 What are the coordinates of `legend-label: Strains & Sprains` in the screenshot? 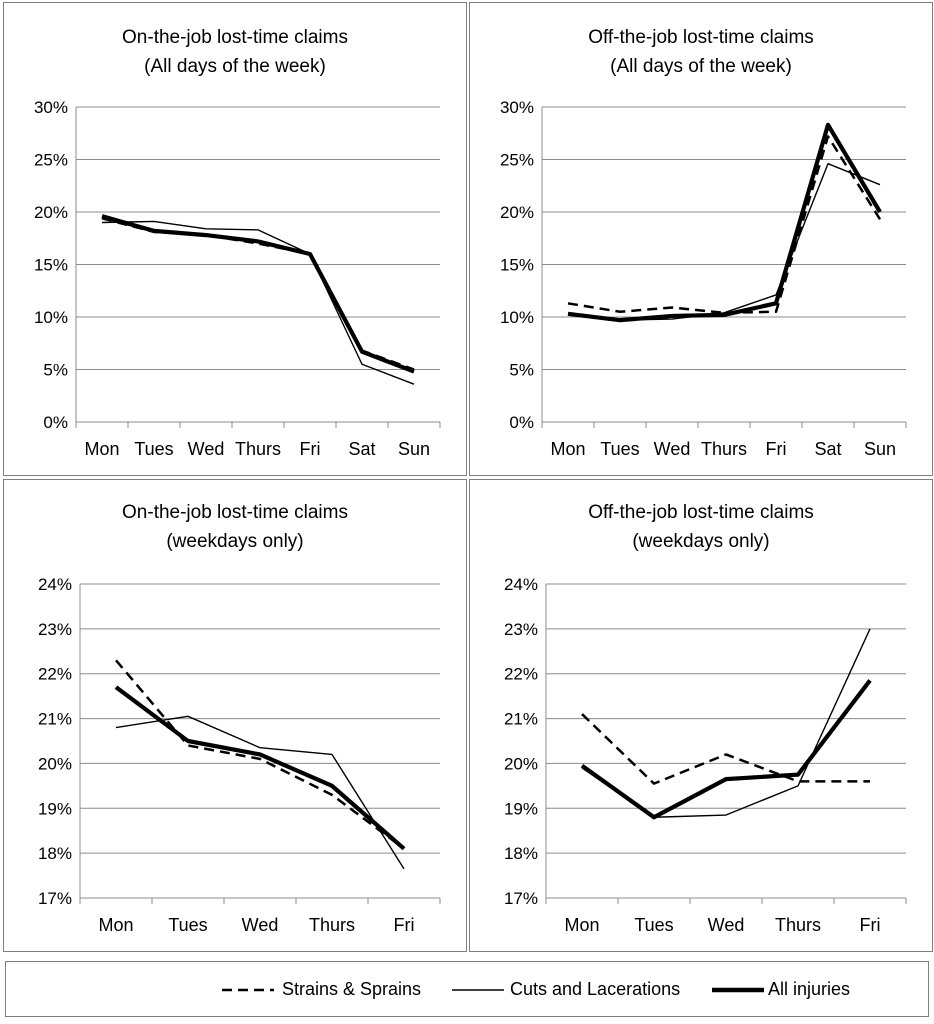 It's located at (352, 989).